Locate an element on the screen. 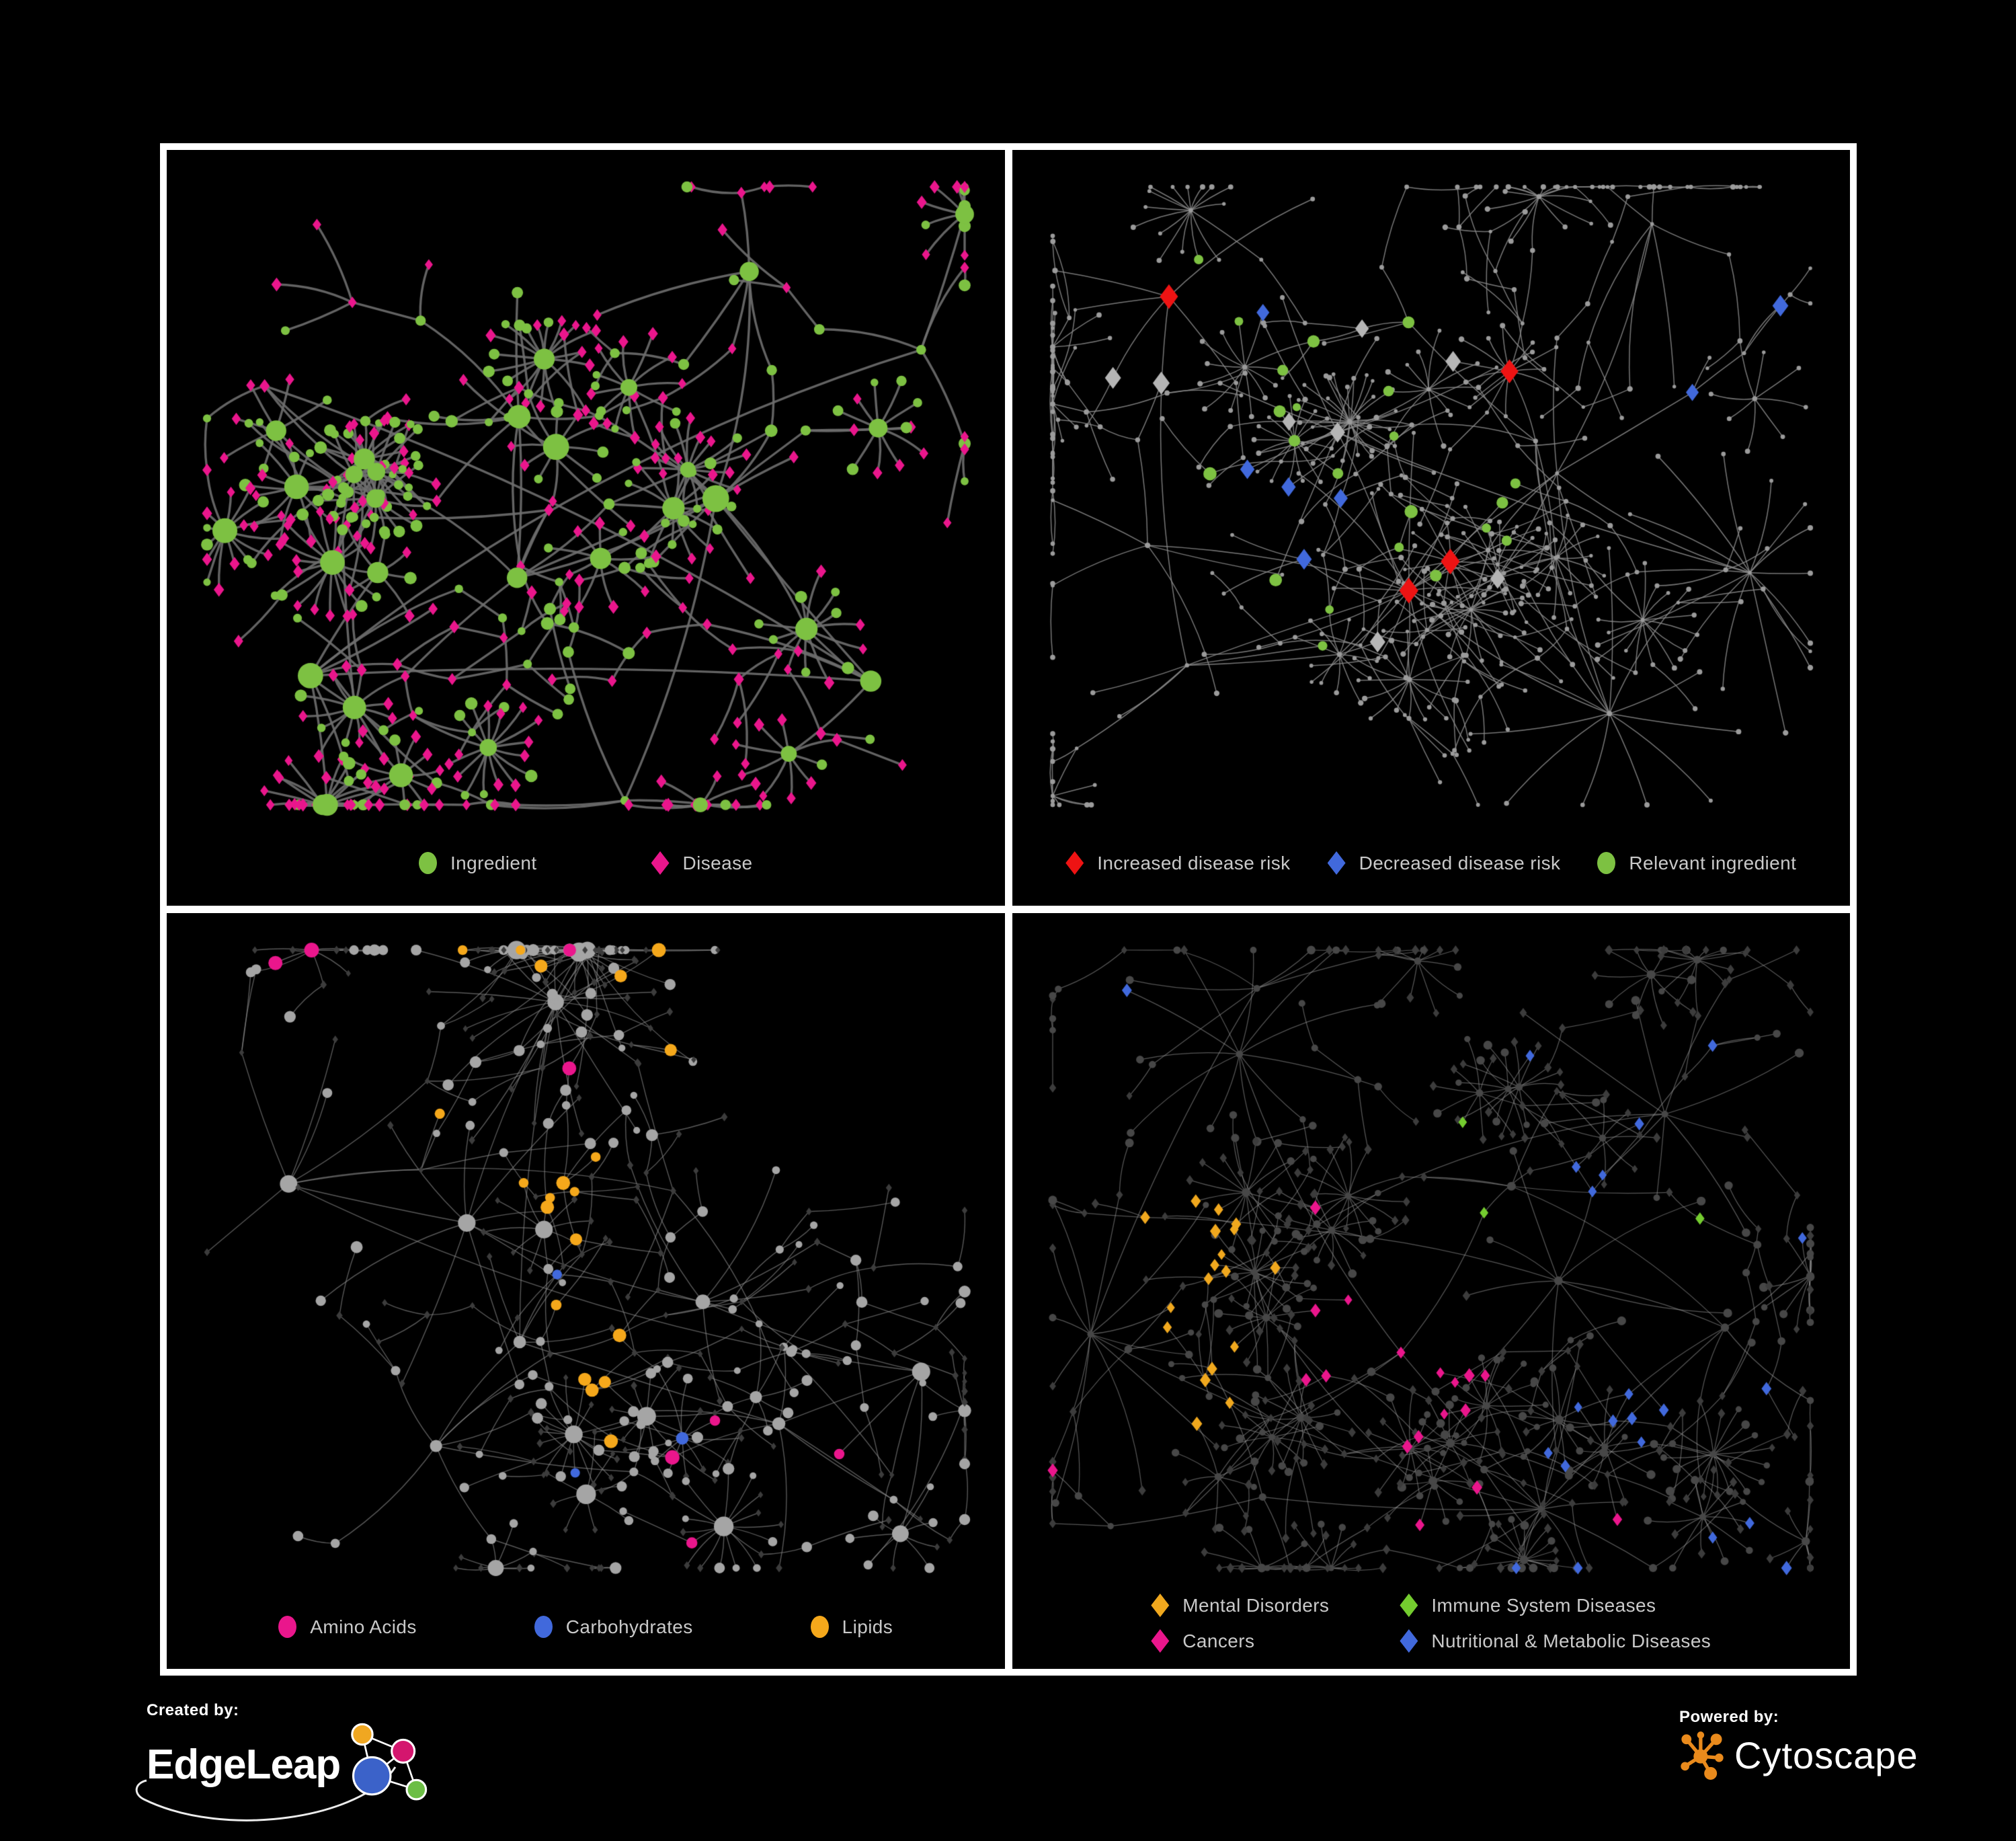  legend-item-ingredient: Ingredient is located at coordinates (477, 863).